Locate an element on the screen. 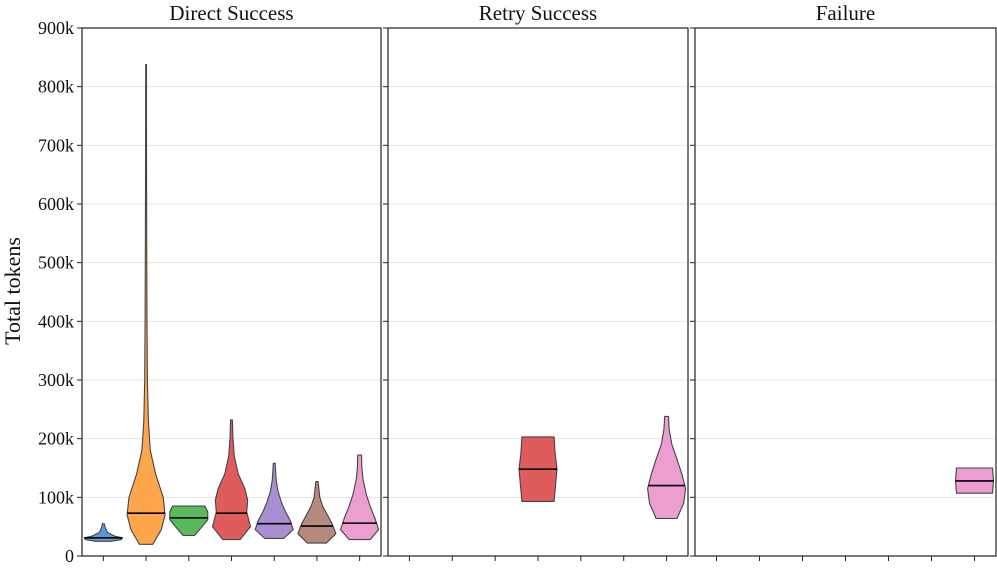  y-tick-label: 200k is located at coordinates (56, 439).